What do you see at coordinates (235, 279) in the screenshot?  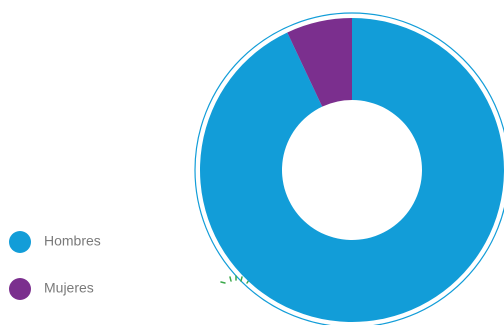 I see `decoration` at bounding box center [235, 279].